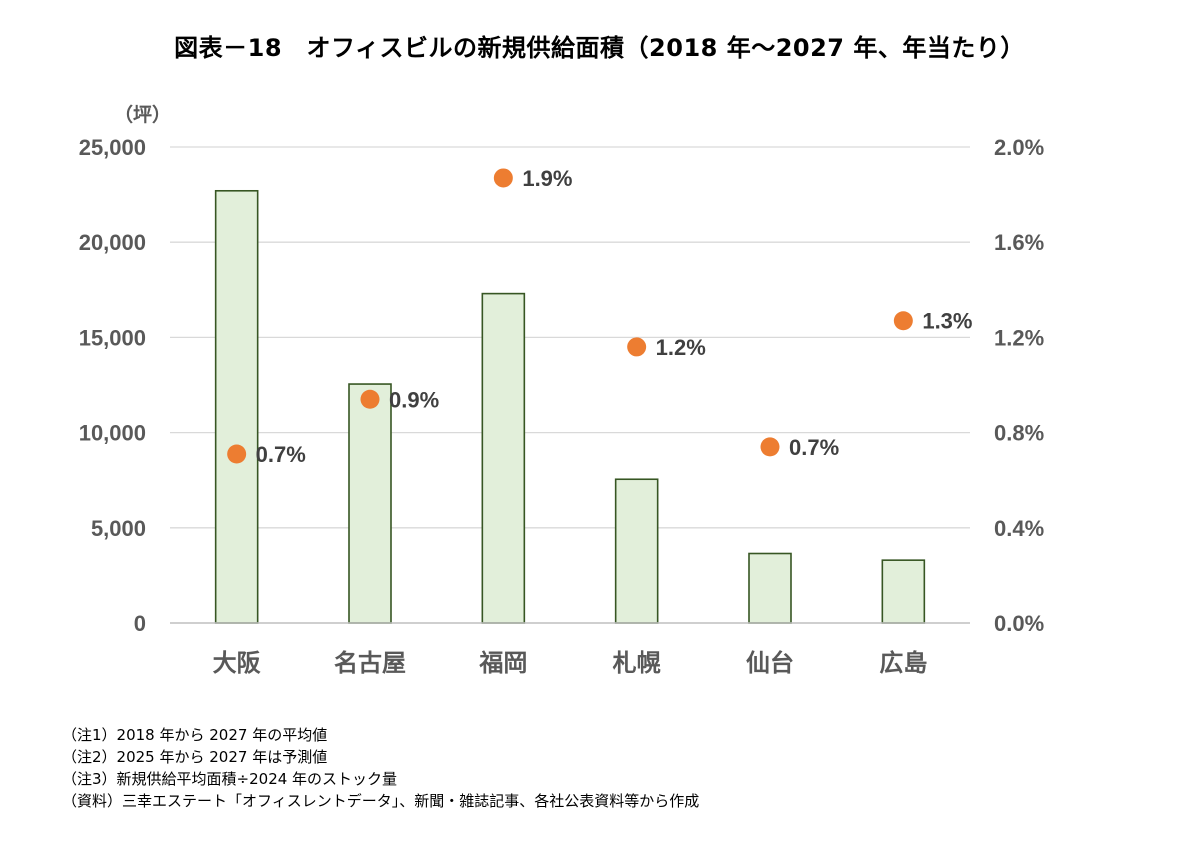 The image size is (1199, 852). Describe the element at coordinates (770, 663) in the screenshot. I see `x-category-label: 仙台` at that location.